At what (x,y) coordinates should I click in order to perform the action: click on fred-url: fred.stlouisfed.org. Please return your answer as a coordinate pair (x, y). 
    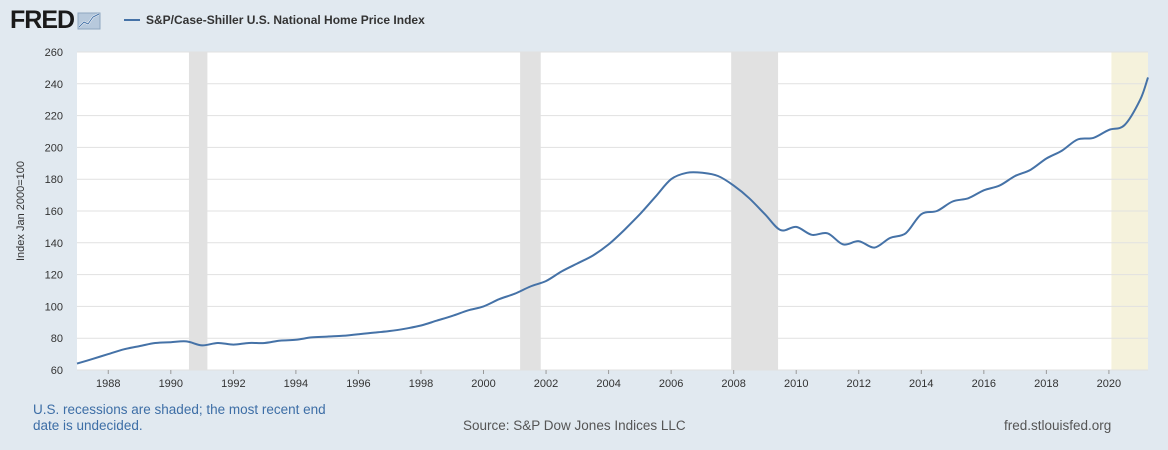
    Looking at the image, I should click on (1058, 425).